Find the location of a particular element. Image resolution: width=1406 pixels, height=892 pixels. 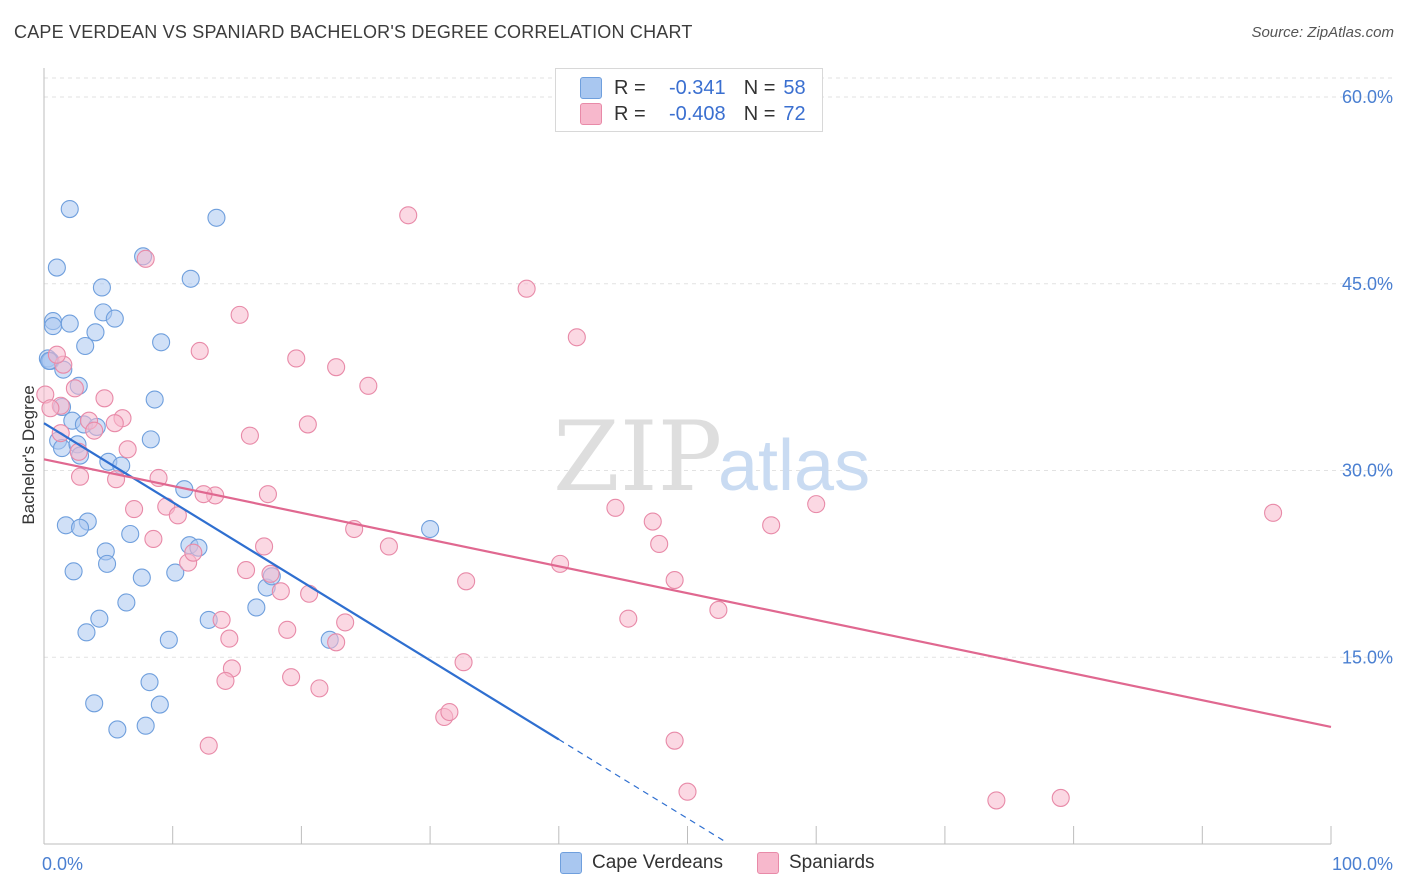

y-tick-label: 45.0% is located at coordinates (1367, 284).